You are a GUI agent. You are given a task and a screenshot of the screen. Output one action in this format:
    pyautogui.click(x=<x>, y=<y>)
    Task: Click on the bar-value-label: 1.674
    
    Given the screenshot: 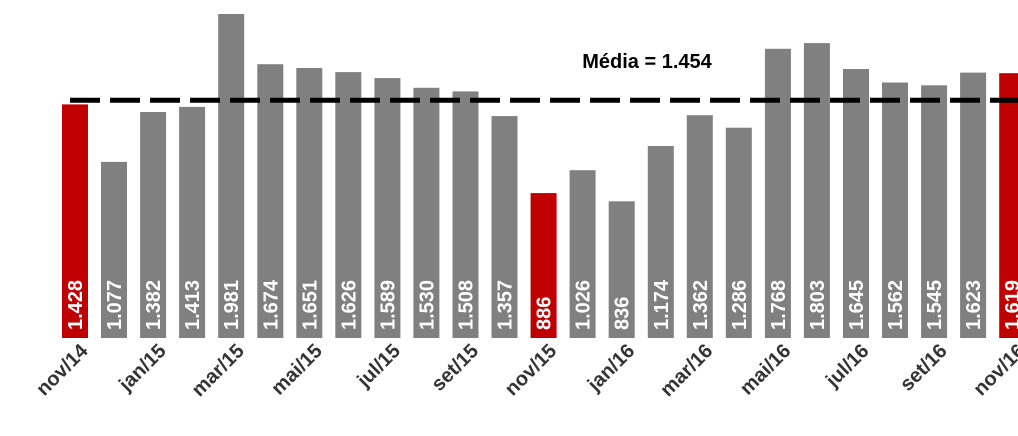 What is the action you would take?
    pyautogui.click(x=271, y=304)
    